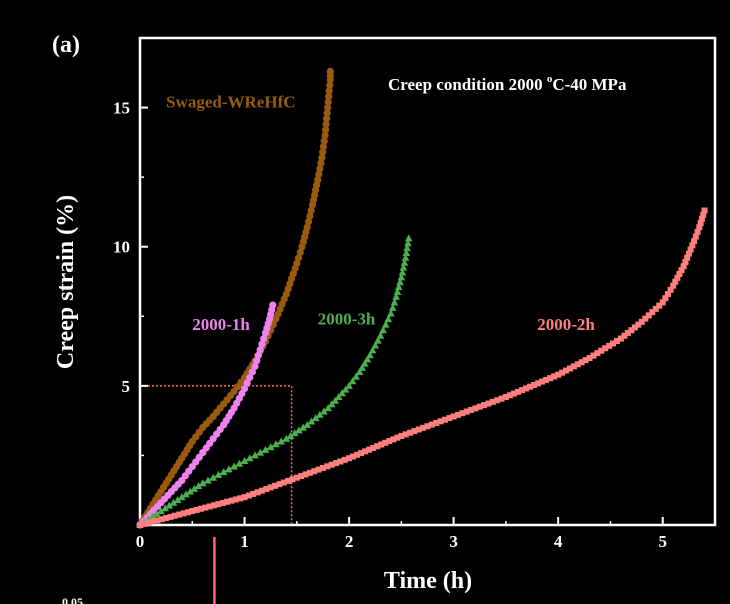 The width and height of the screenshot is (730, 604). I want to click on x-tick-label: 5, so click(662, 541).